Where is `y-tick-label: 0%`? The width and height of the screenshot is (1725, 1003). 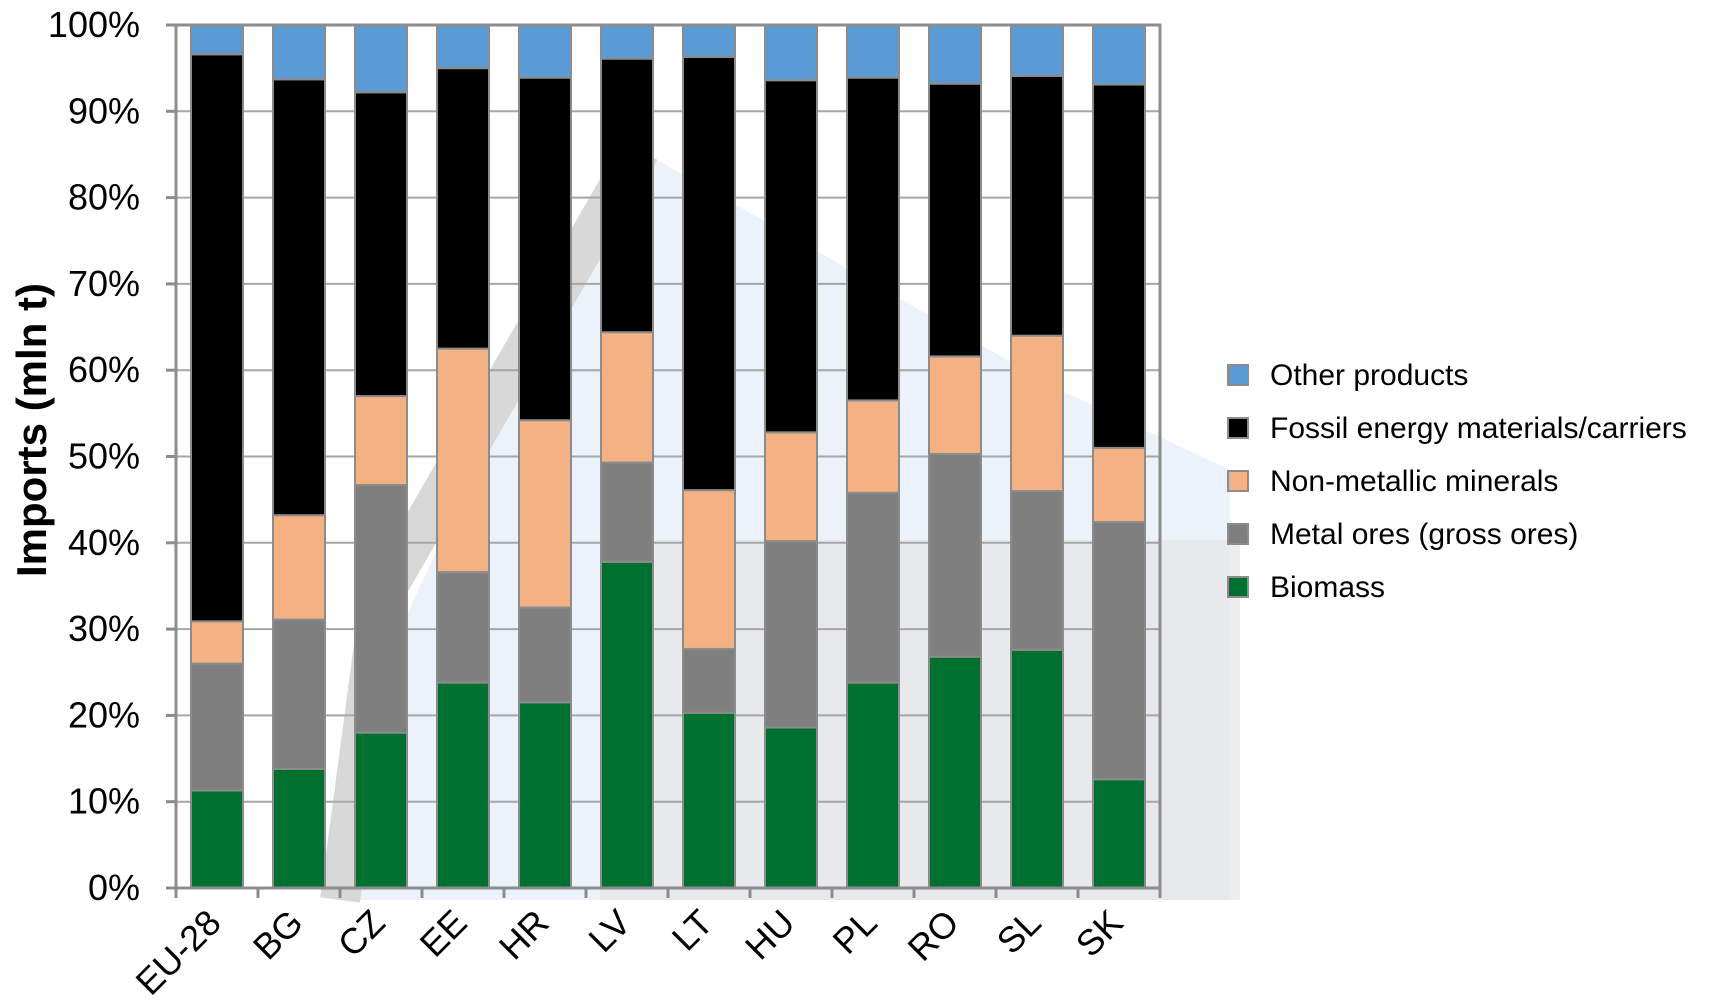
y-tick-label: 0% is located at coordinates (114, 887).